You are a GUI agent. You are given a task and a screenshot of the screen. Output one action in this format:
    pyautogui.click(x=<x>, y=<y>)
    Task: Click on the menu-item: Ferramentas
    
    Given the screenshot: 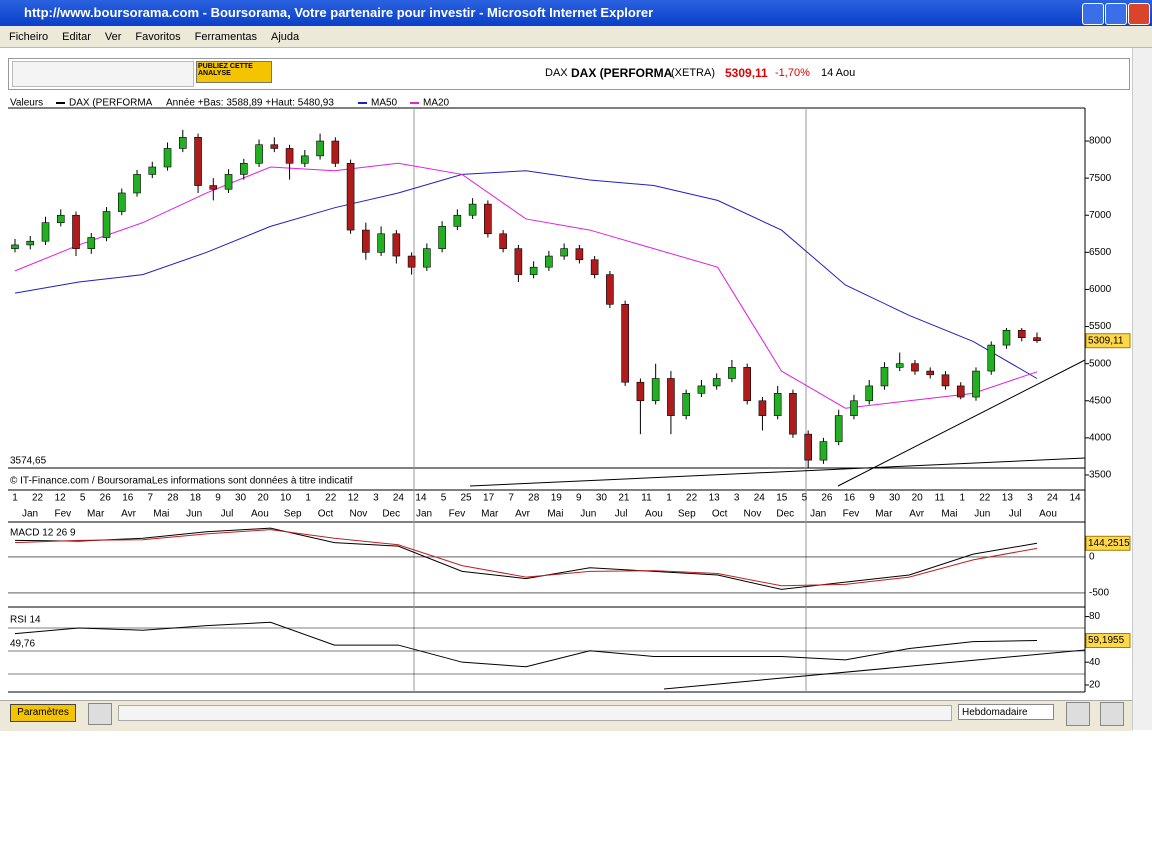 What is the action you would take?
    pyautogui.click(x=225, y=36)
    